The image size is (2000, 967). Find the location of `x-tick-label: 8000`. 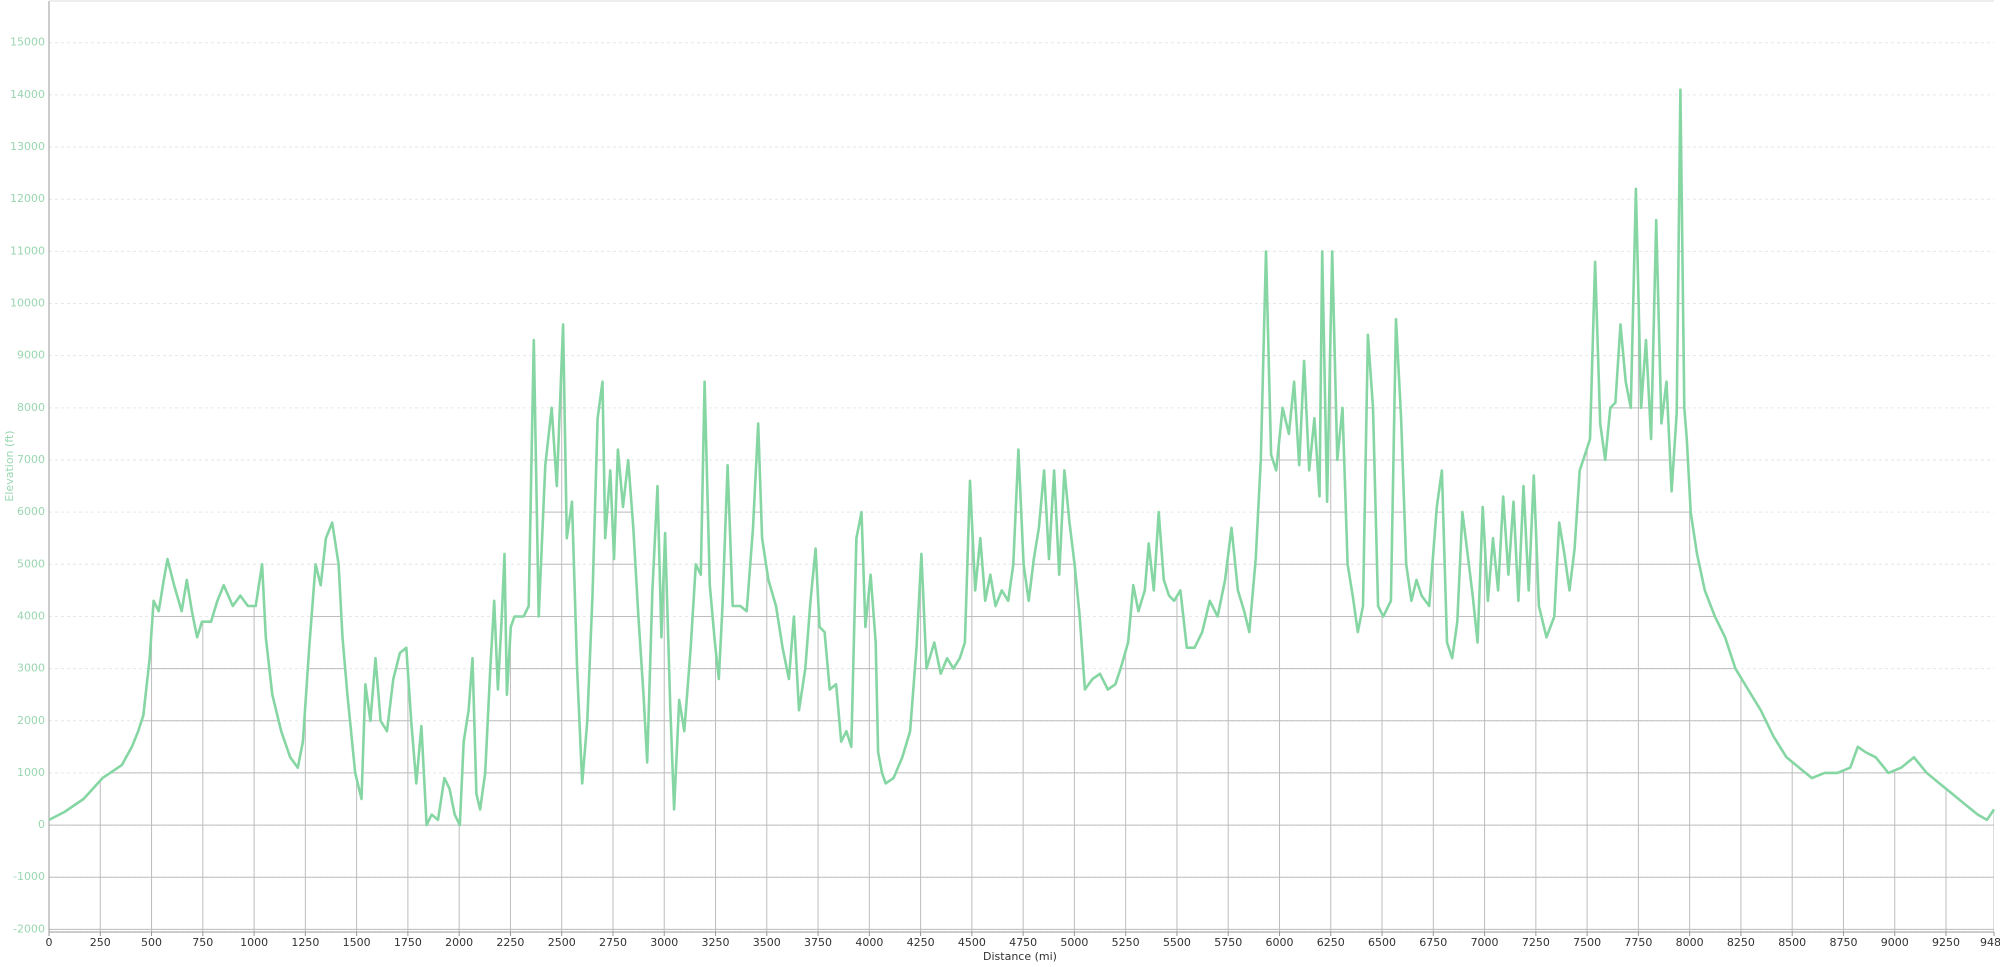

x-tick-label: 8000 is located at coordinates (1690, 942).